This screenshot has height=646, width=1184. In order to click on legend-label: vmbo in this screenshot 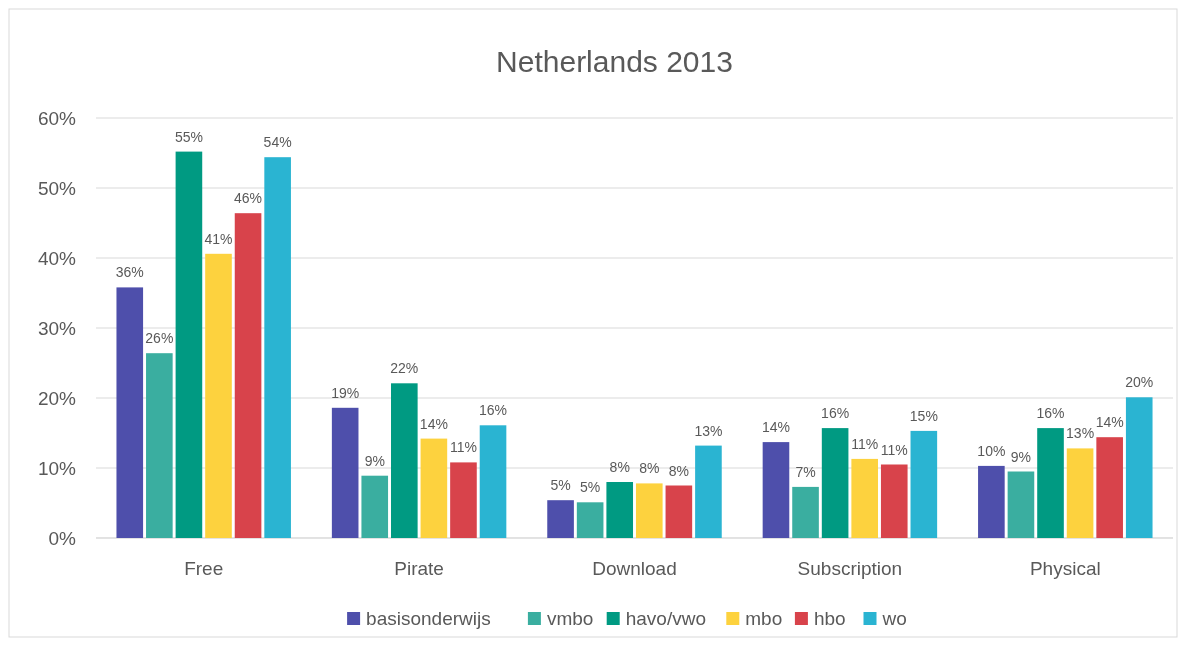, I will do `click(570, 618)`.